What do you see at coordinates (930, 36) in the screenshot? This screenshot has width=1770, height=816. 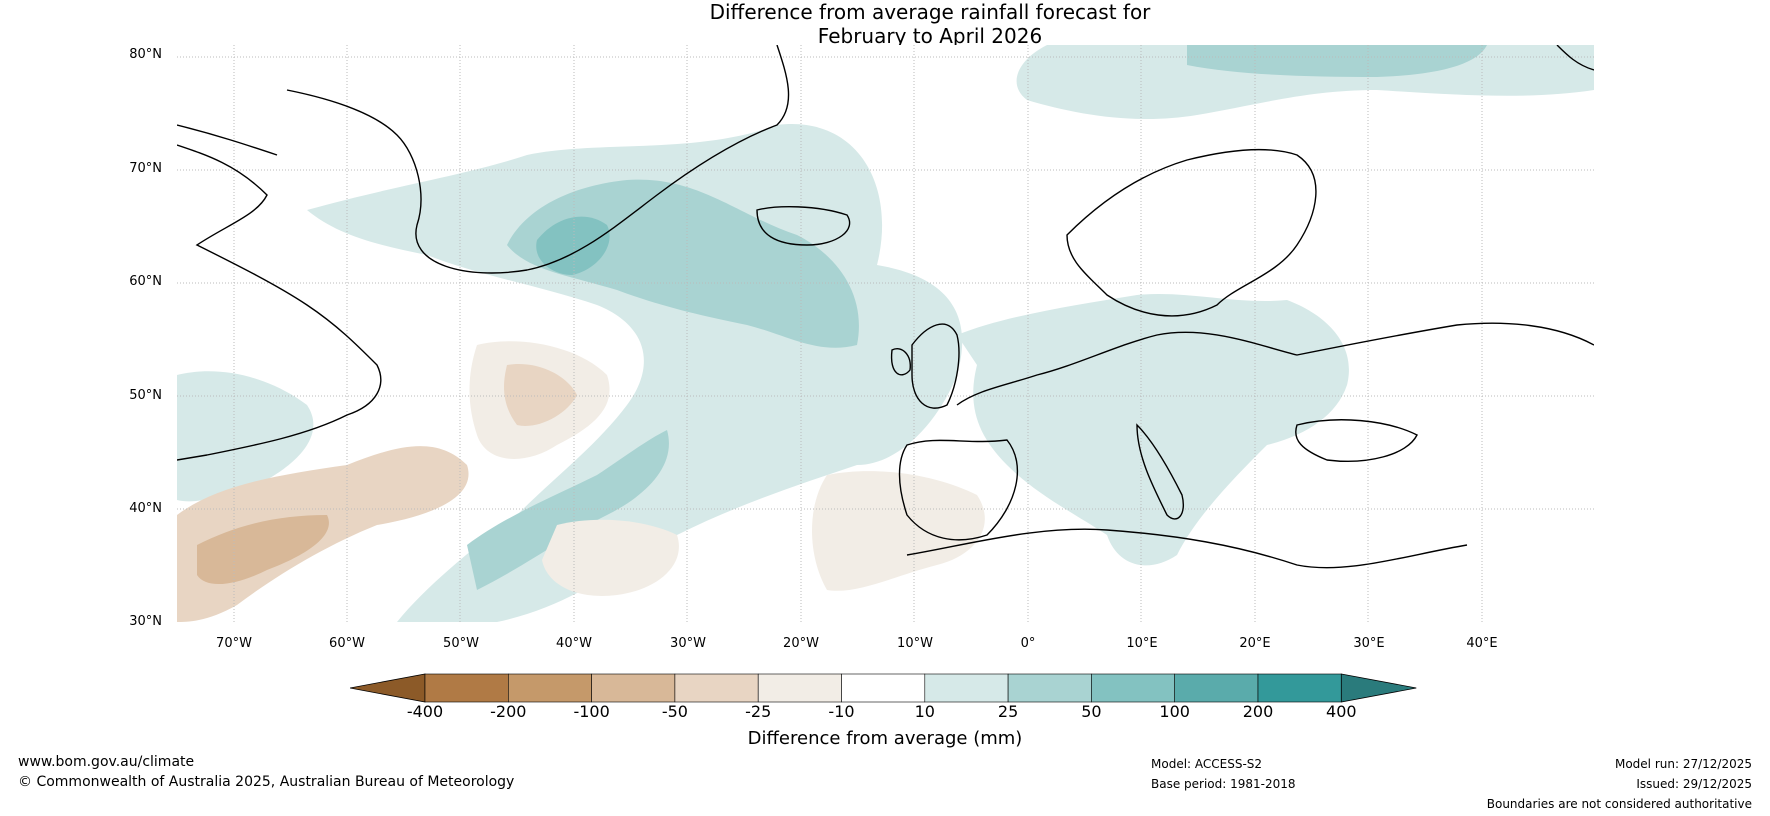 I see `title-line-2: February to April 2026` at bounding box center [930, 36].